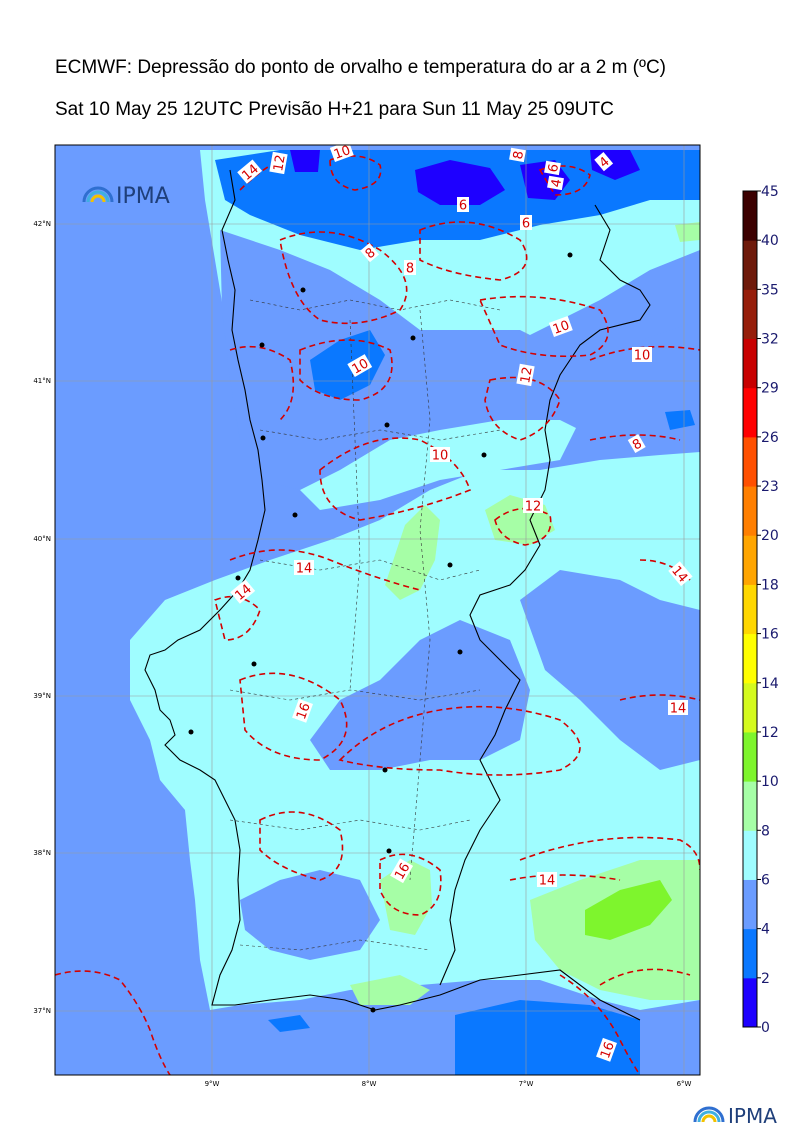  What do you see at coordinates (460, 360) in the screenshot?
I see `field-4-6-north-portugal` at bounding box center [460, 360].